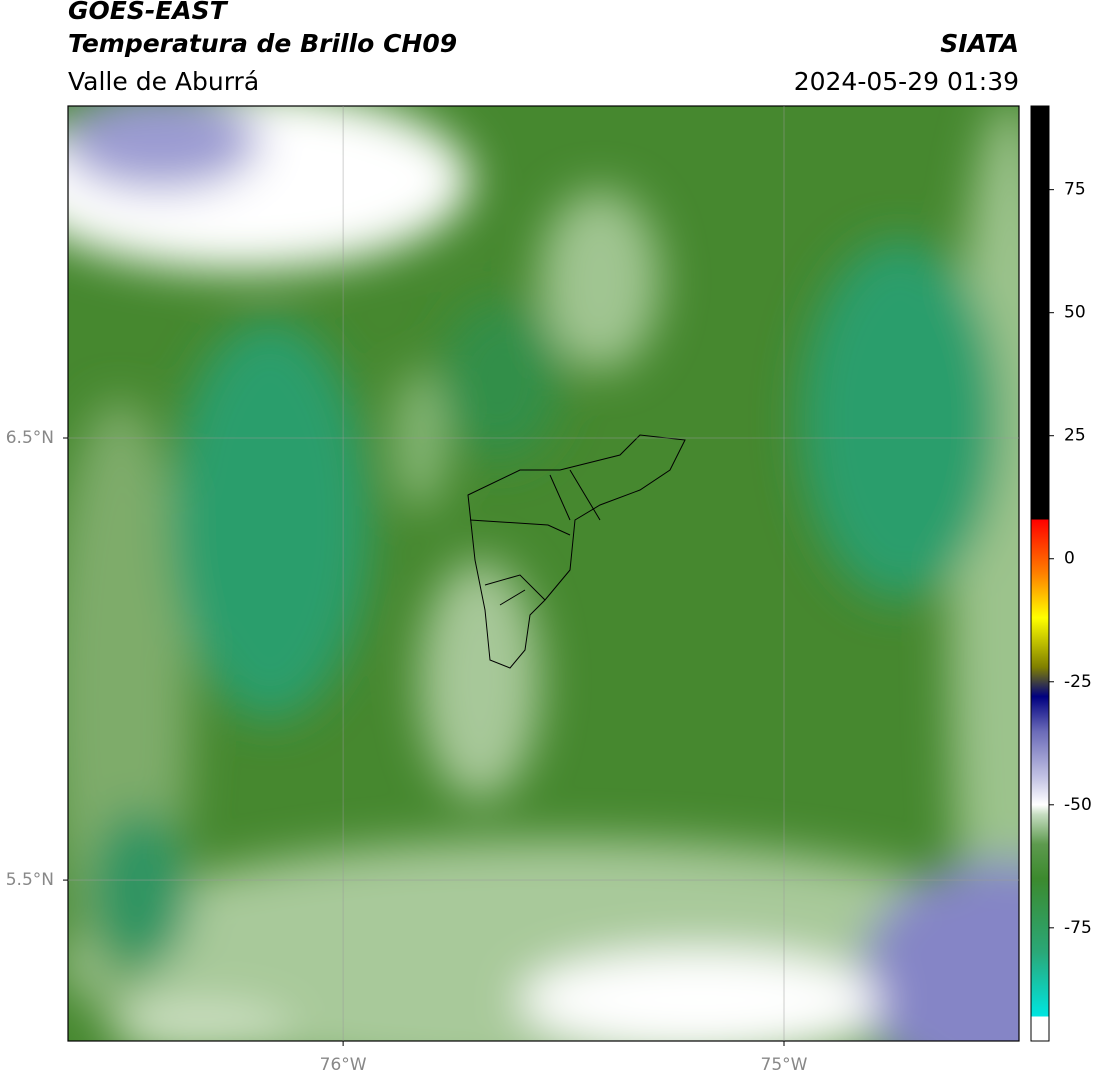  I want to click on colorbar-tick-label: -25, so click(1078, 682).